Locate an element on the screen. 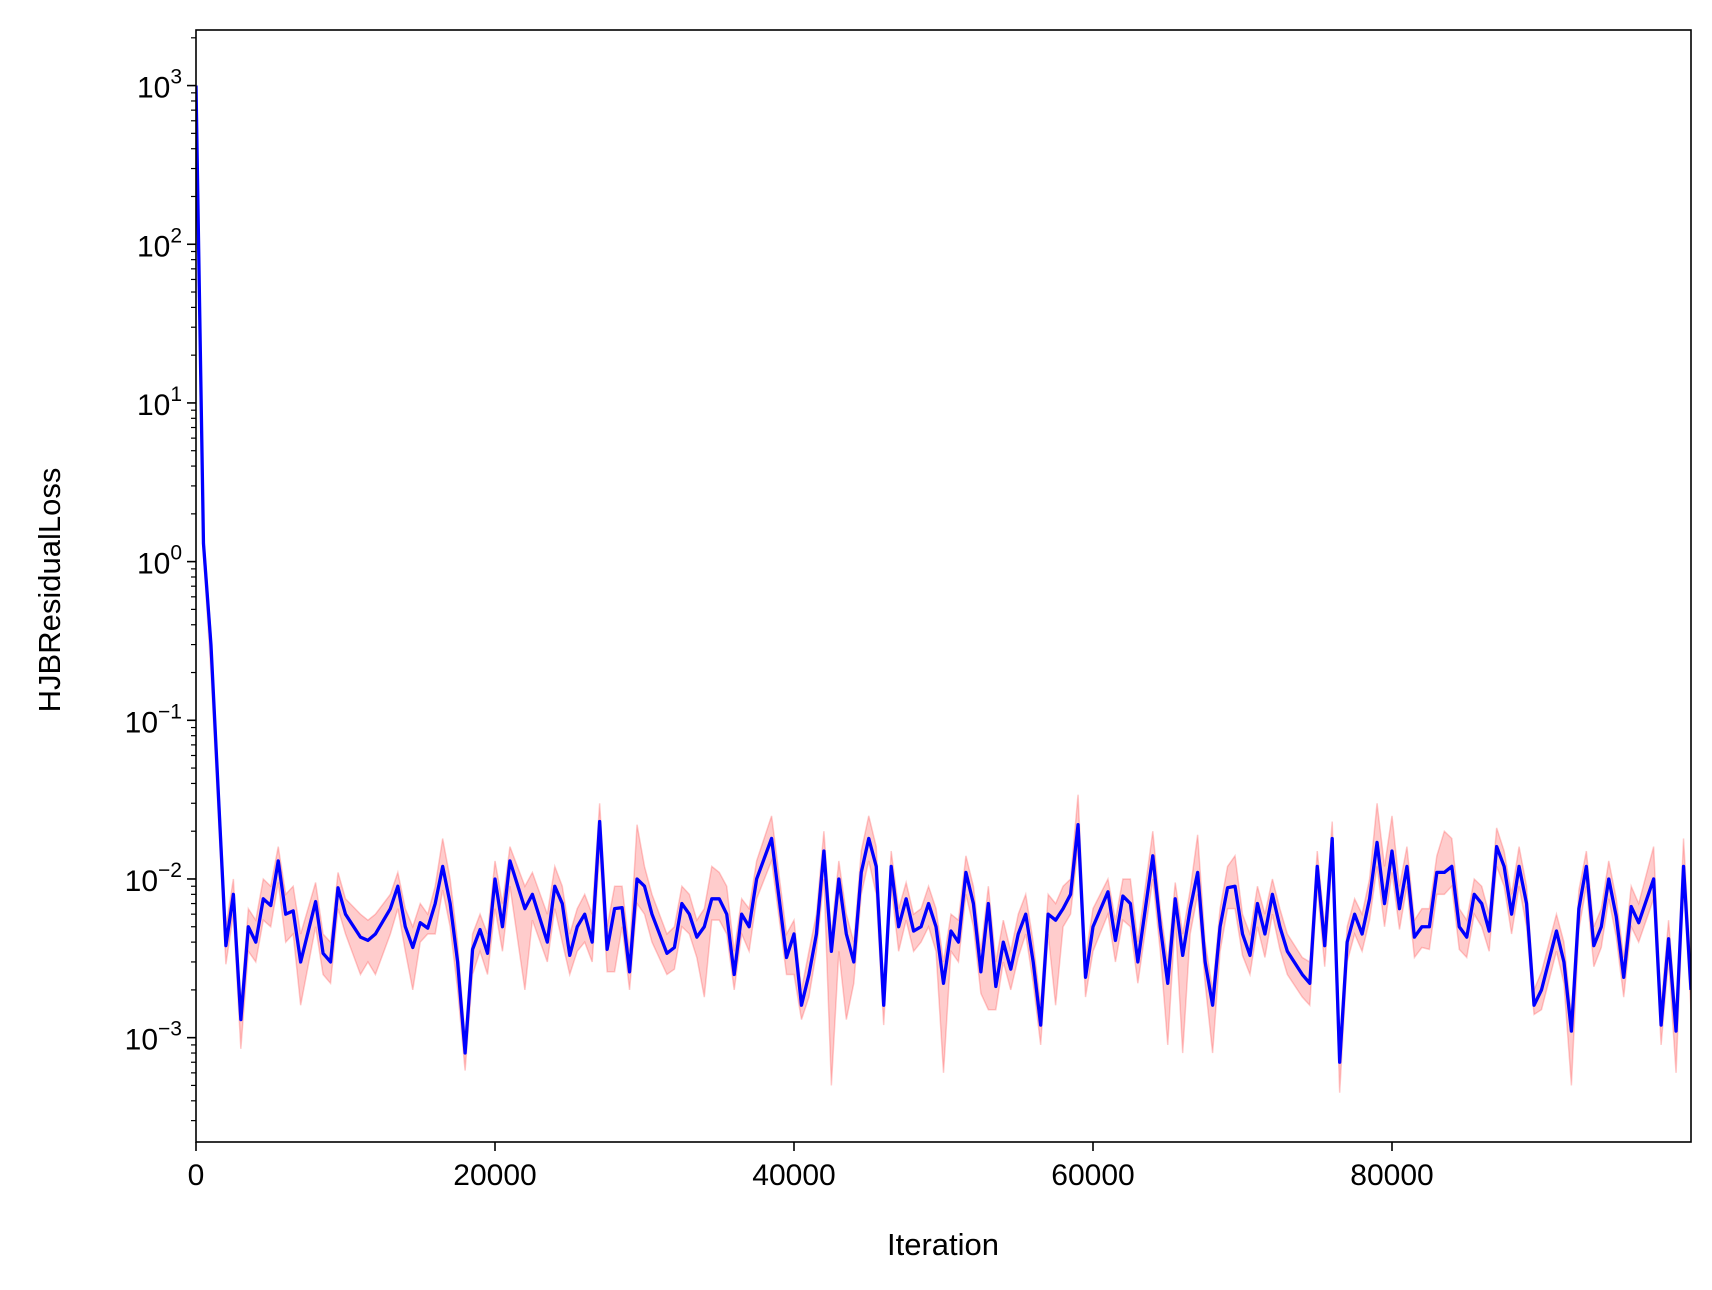 The height and width of the screenshot is (1290, 1712). x-axis-label: Iteration is located at coordinates (943, 1244).